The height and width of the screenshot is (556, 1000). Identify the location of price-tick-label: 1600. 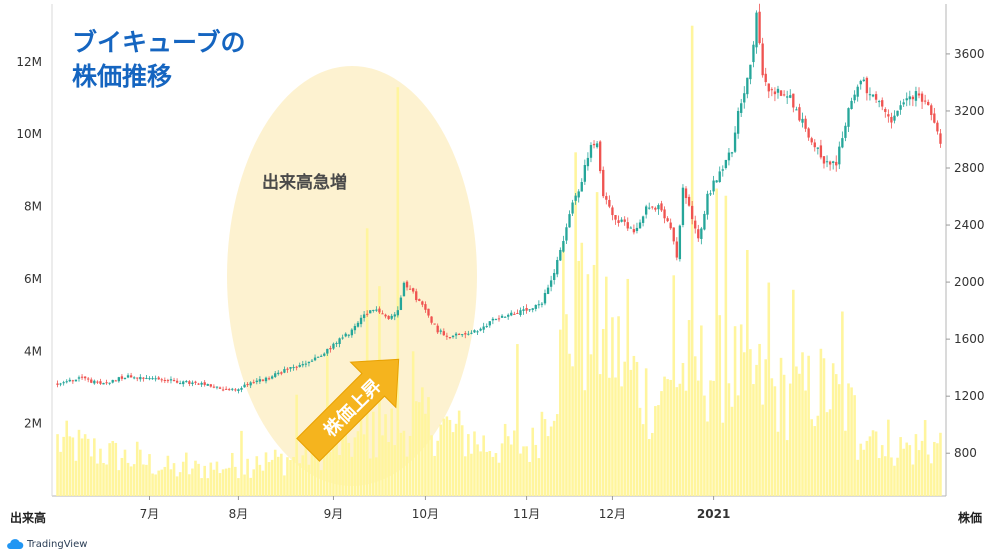
(969, 339).